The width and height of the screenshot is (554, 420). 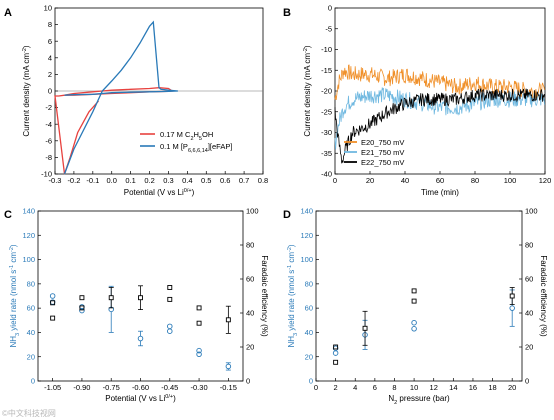 I want to click on legend-label: E22_750 mV, so click(x=382, y=162).